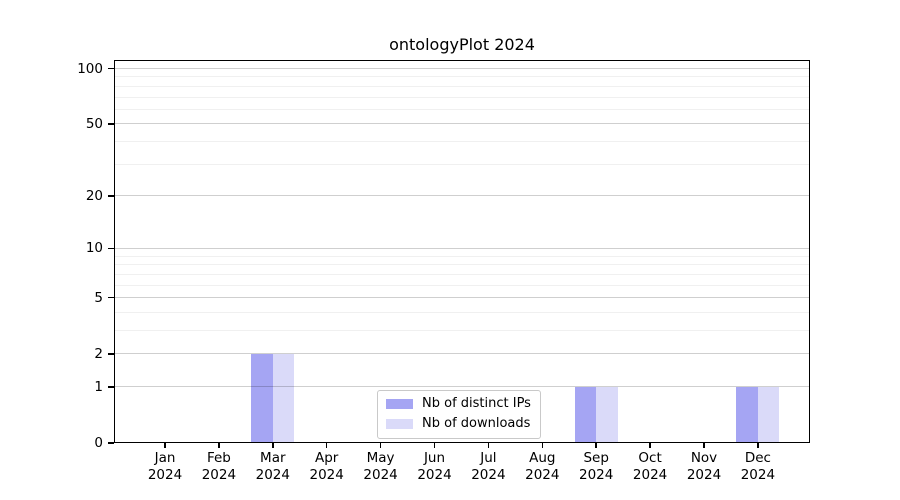 Image resolution: width=900 pixels, height=500 pixels. Describe the element at coordinates (650, 466) in the screenshot. I see `x-tick-label-oct-2024: Oct 2024` at that location.